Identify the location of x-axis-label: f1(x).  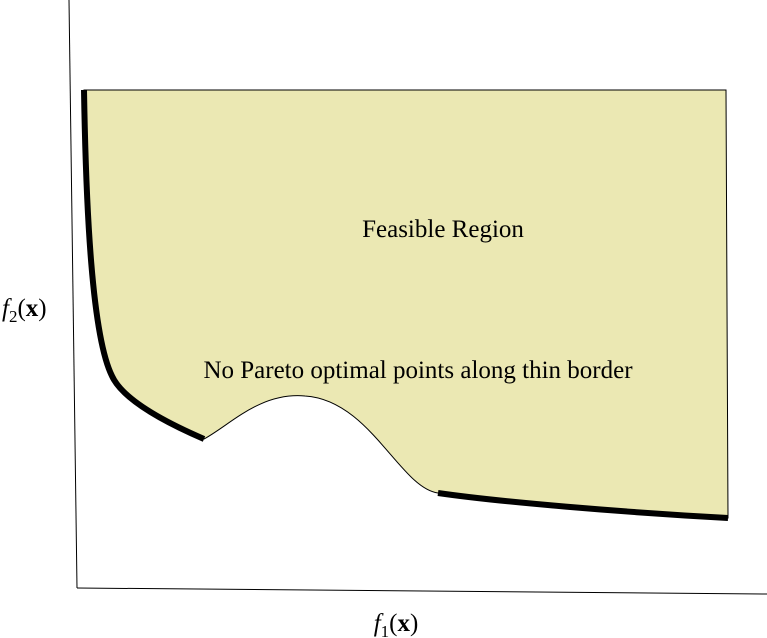
(396, 624).